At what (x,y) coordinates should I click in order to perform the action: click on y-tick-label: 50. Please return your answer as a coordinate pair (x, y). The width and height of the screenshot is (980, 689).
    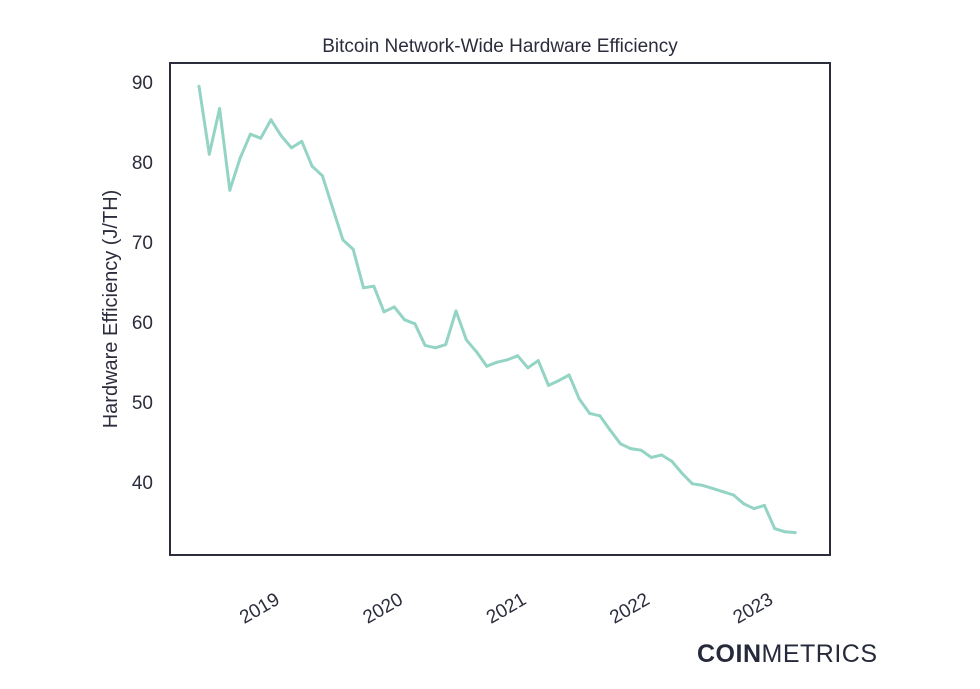
    Looking at the image, I should click on (142, 403).